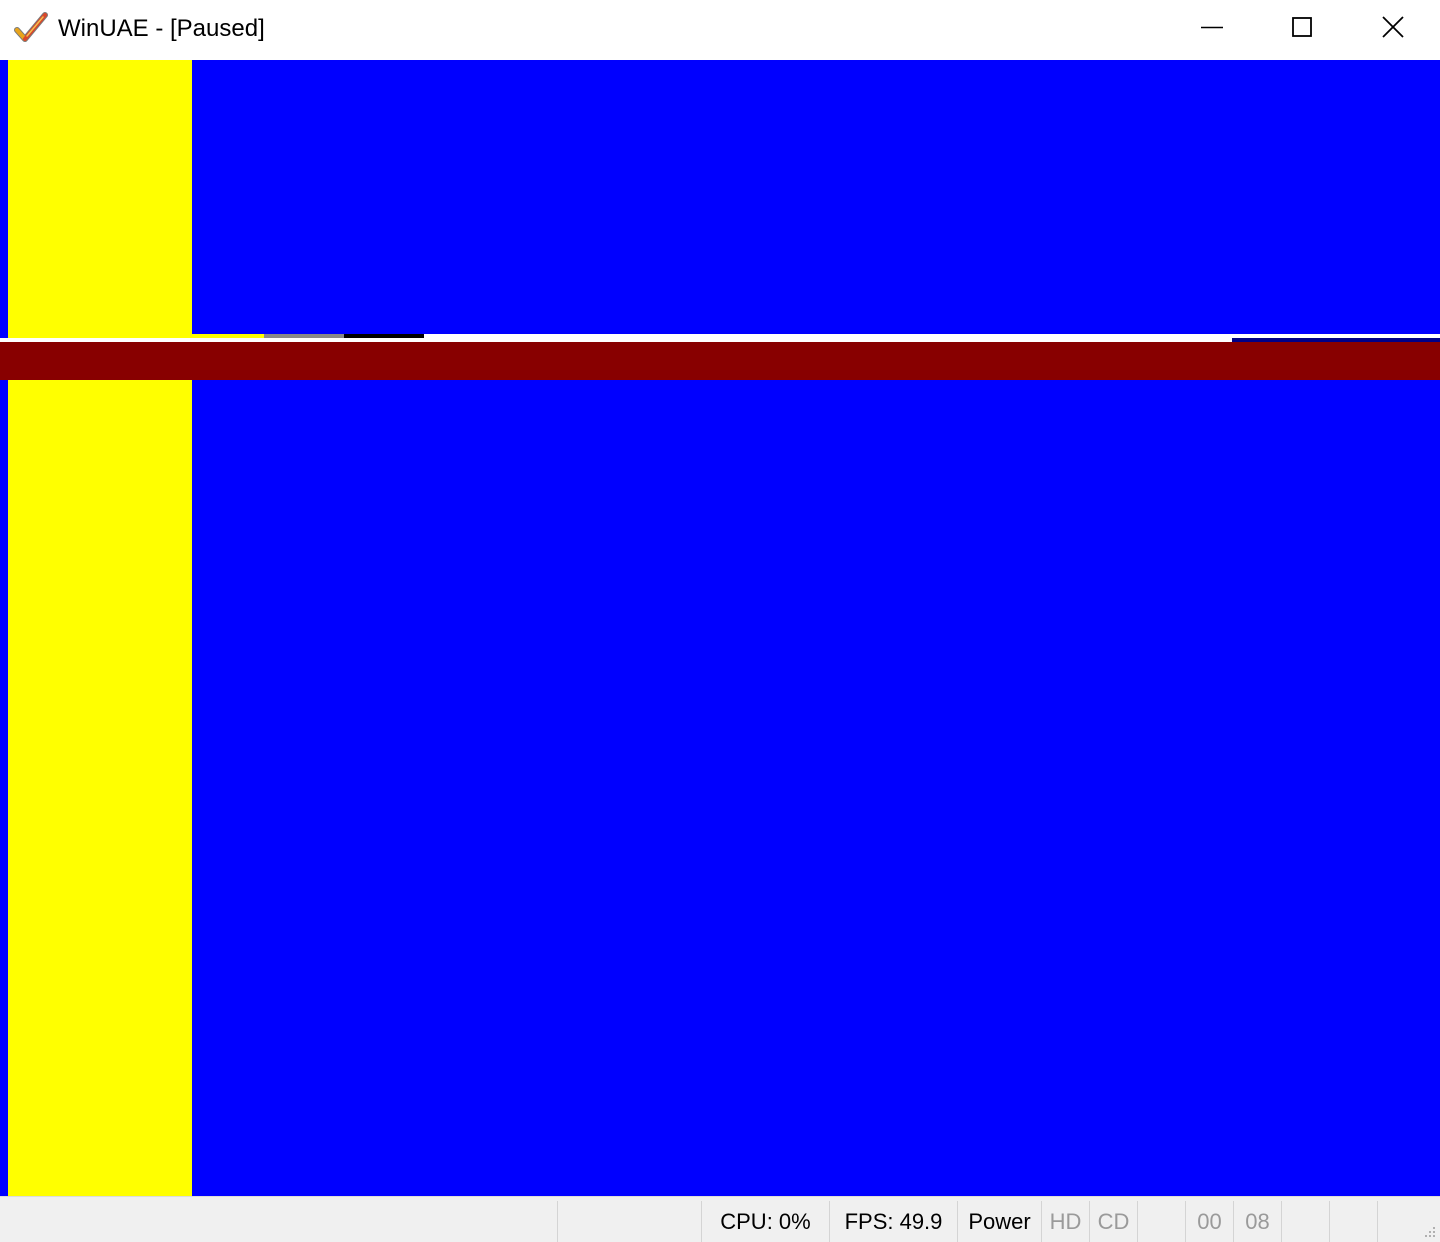  What do you see at coordinates (100, 199) in the screenshot?
I see `display-yellow-column-top` at bounding box center [100, 199].